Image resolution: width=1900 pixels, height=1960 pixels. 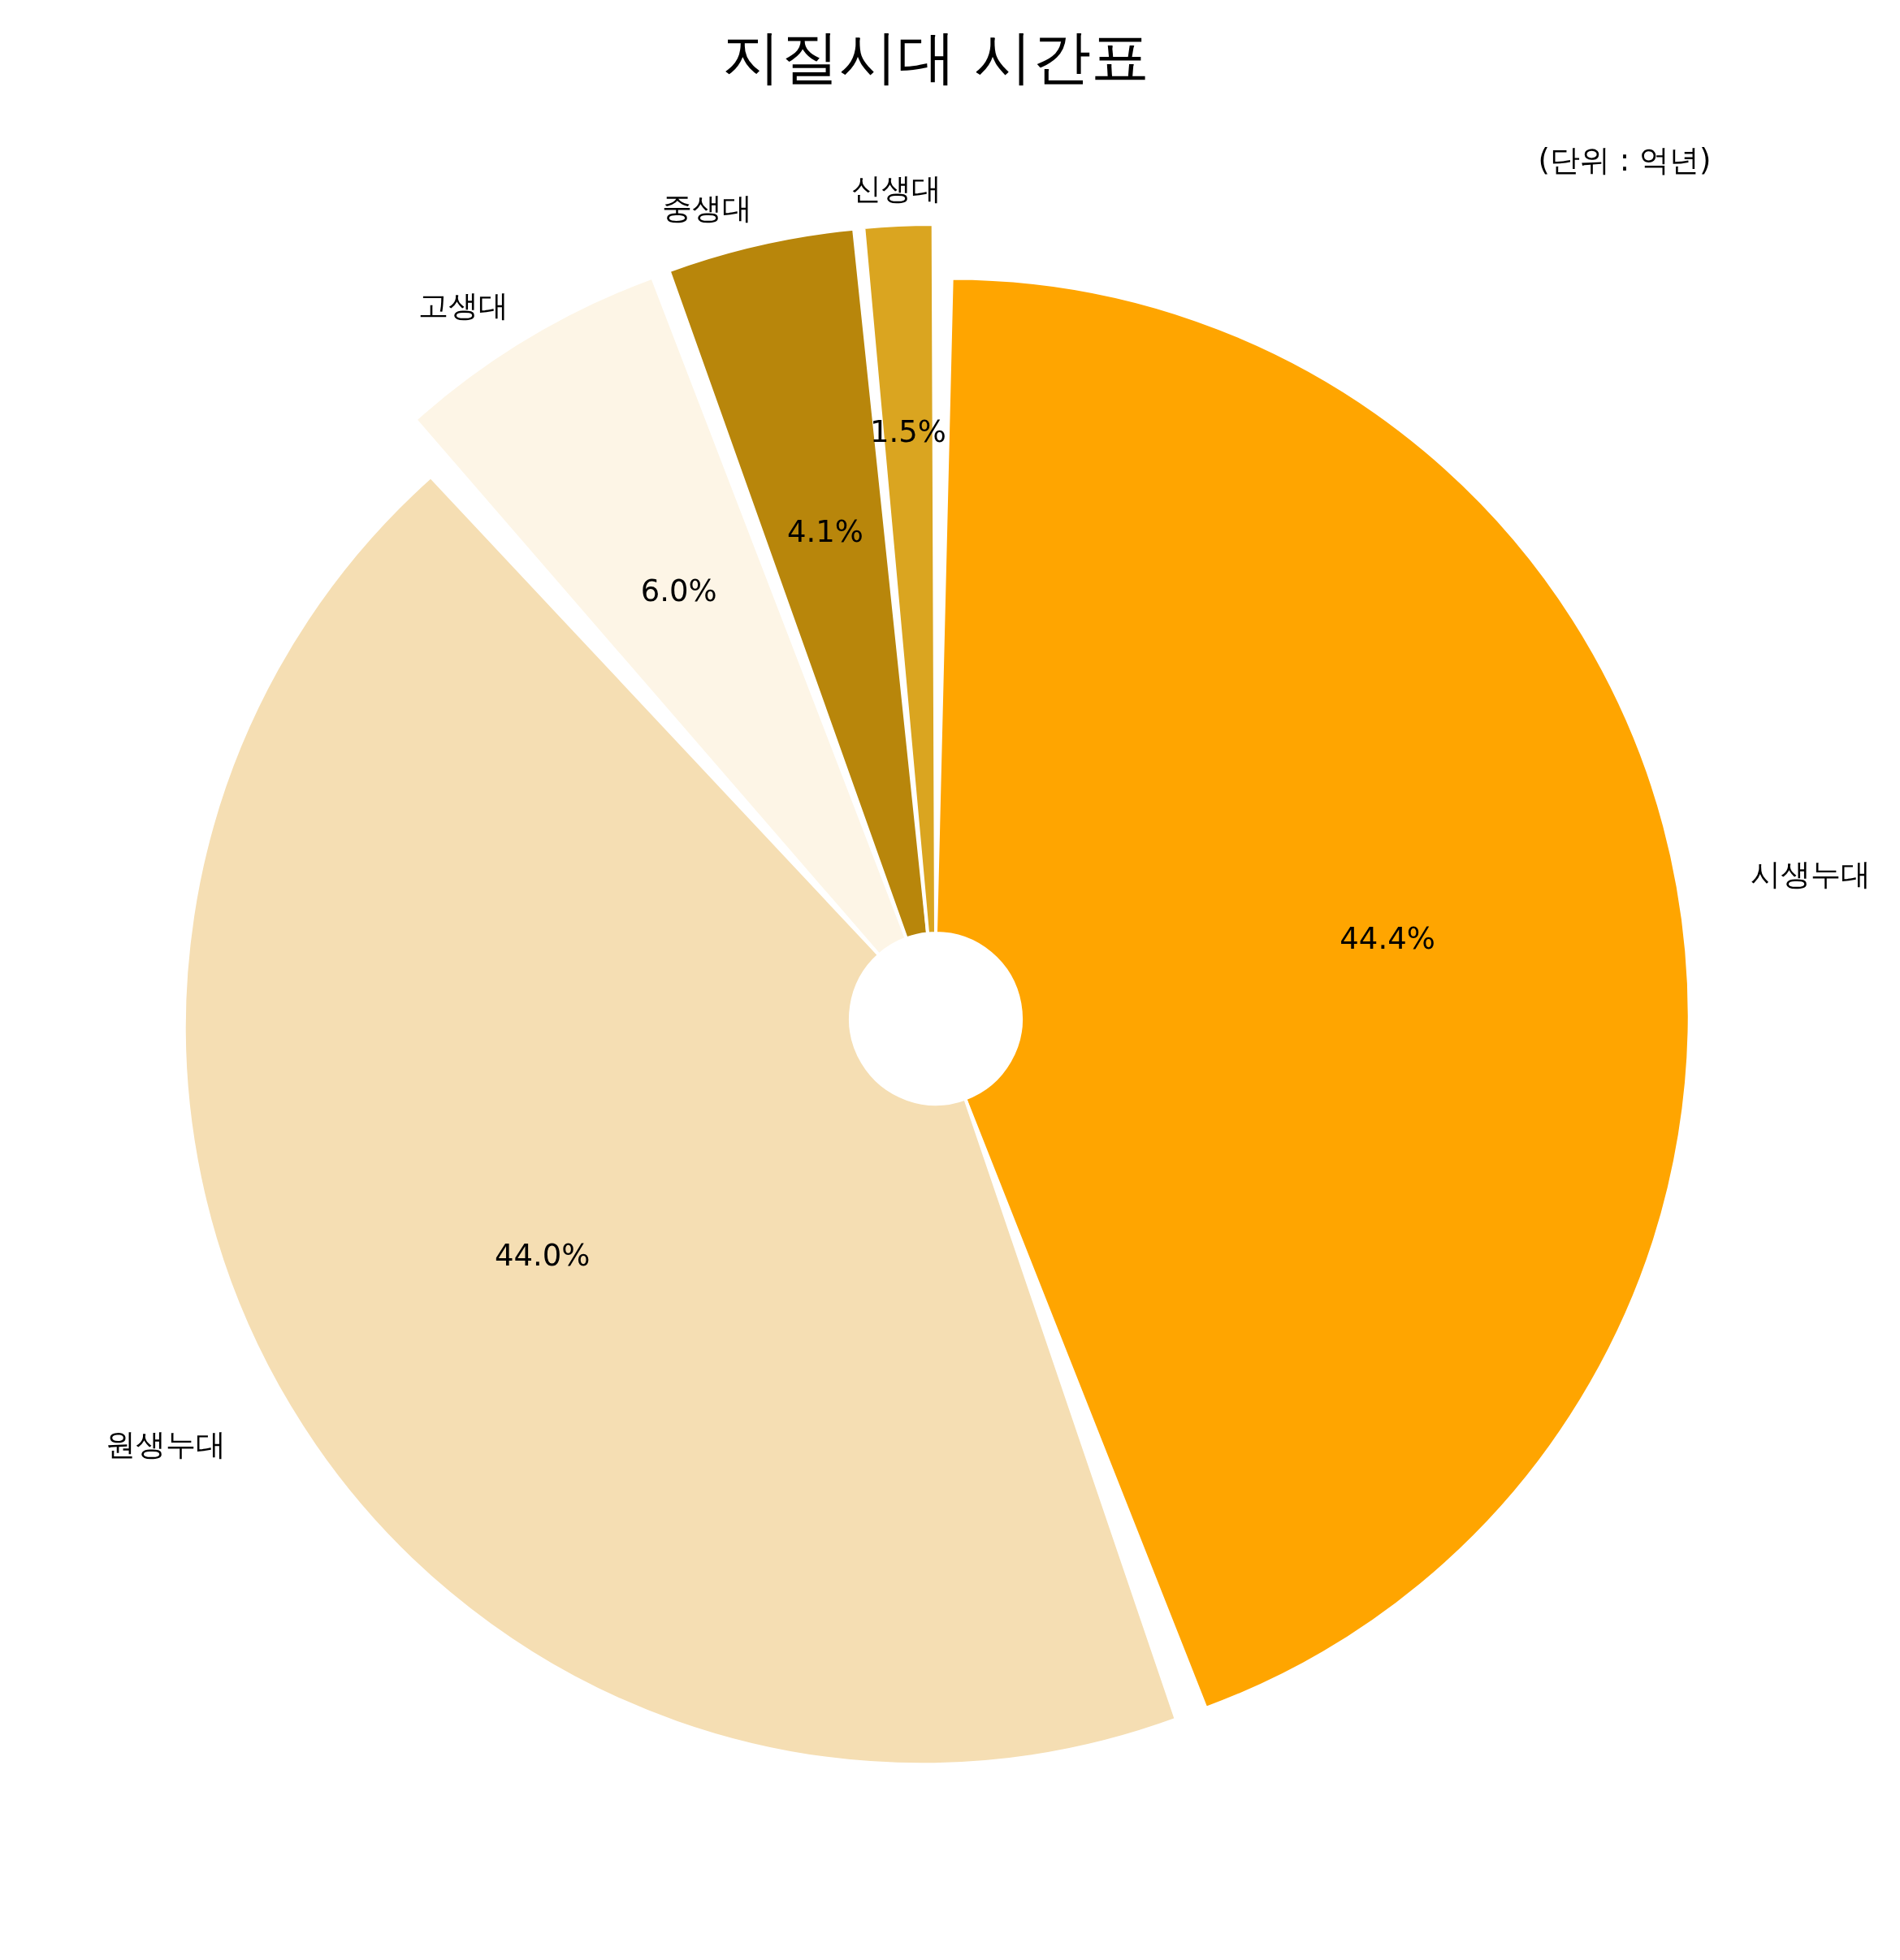 I want to click on slice-label: 신생대, so click(x=897, y=188).